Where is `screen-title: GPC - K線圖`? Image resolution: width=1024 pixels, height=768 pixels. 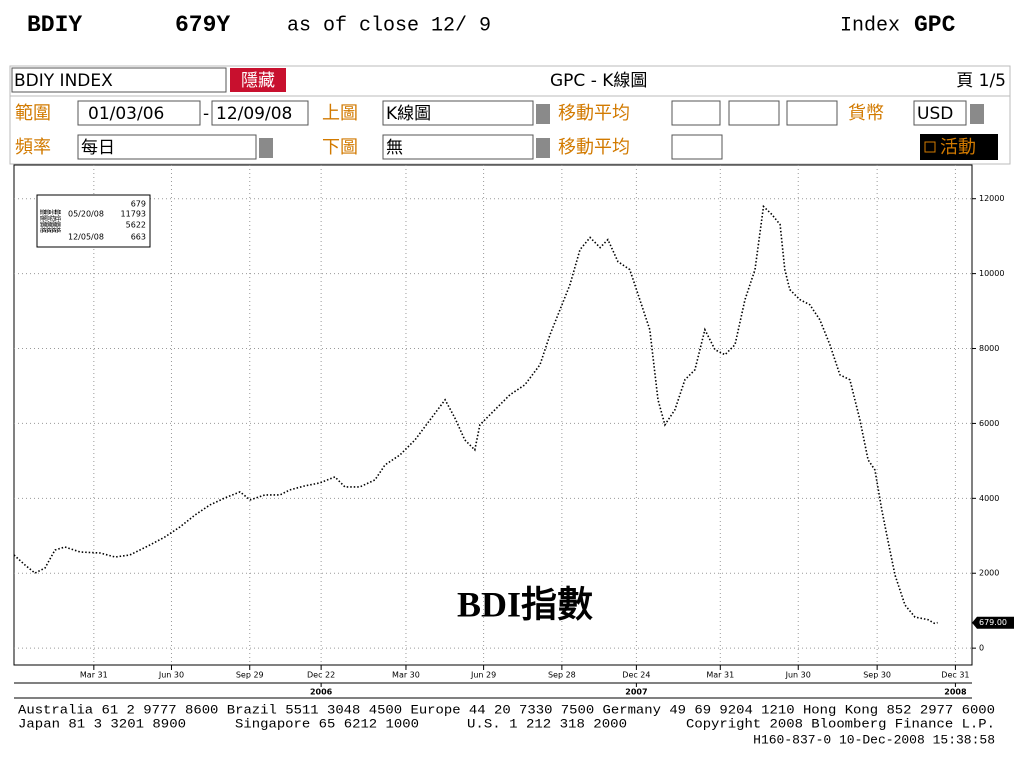
screen-title: GPC - K線圖 is located at coordinates (598, 81).